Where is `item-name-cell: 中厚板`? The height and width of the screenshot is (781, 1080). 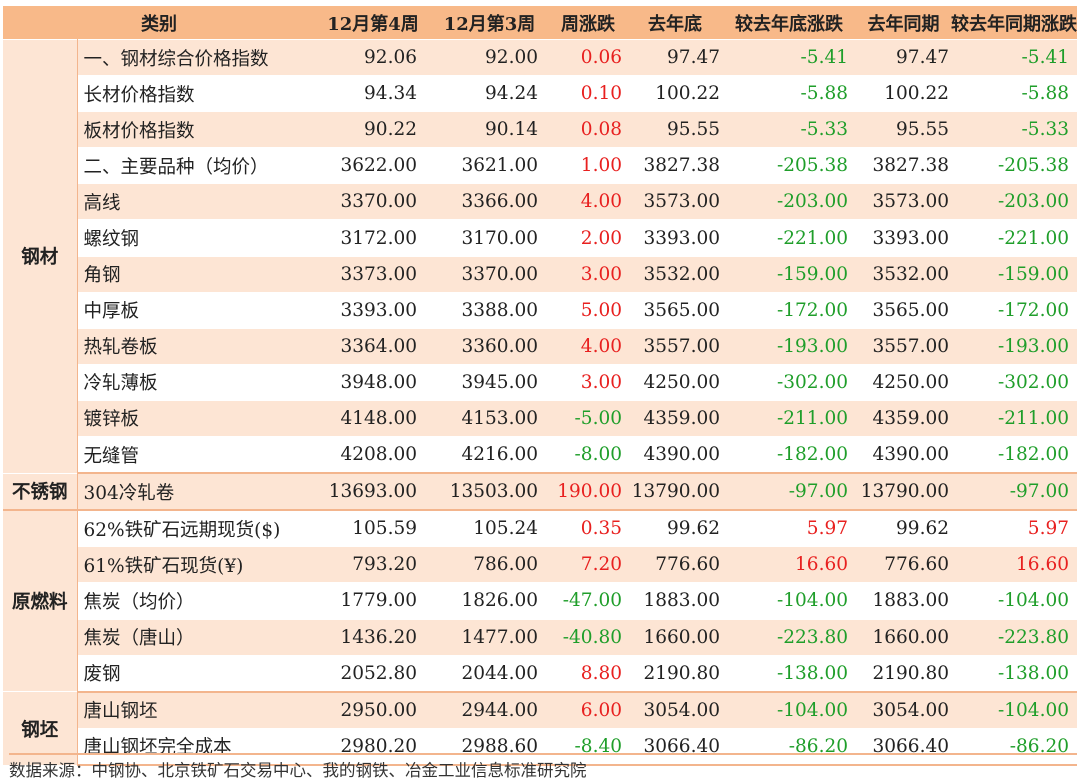 item-name-cell: 中厚板 is located at coordinates (196, 310).